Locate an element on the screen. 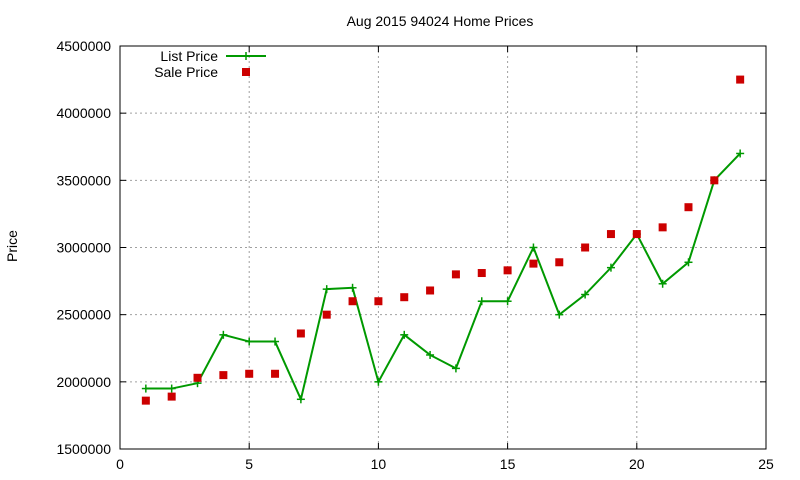 This screenshot has height=480, width=800. x-tick-label: 10 is located at coordinates (379, 464).